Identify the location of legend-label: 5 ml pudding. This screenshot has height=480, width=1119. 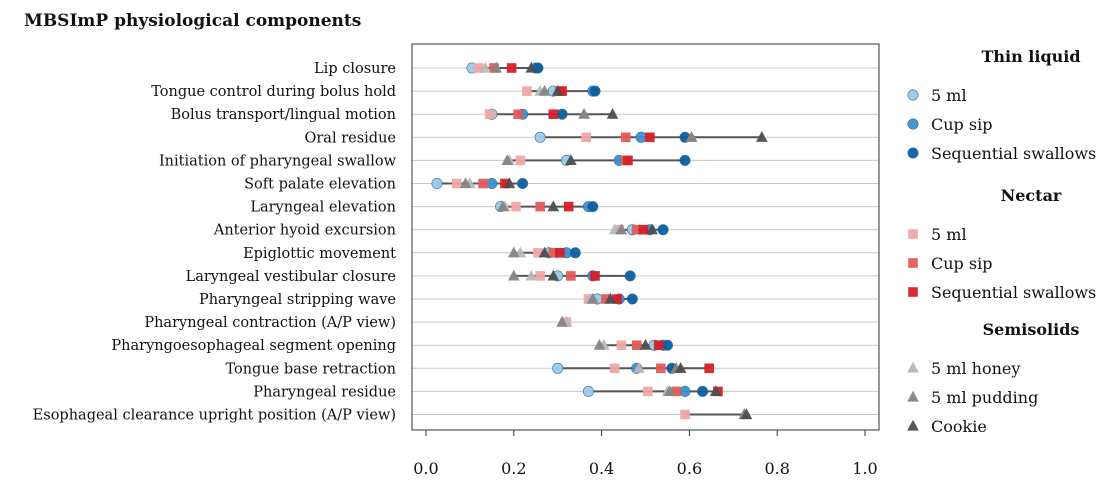
(984, 397).